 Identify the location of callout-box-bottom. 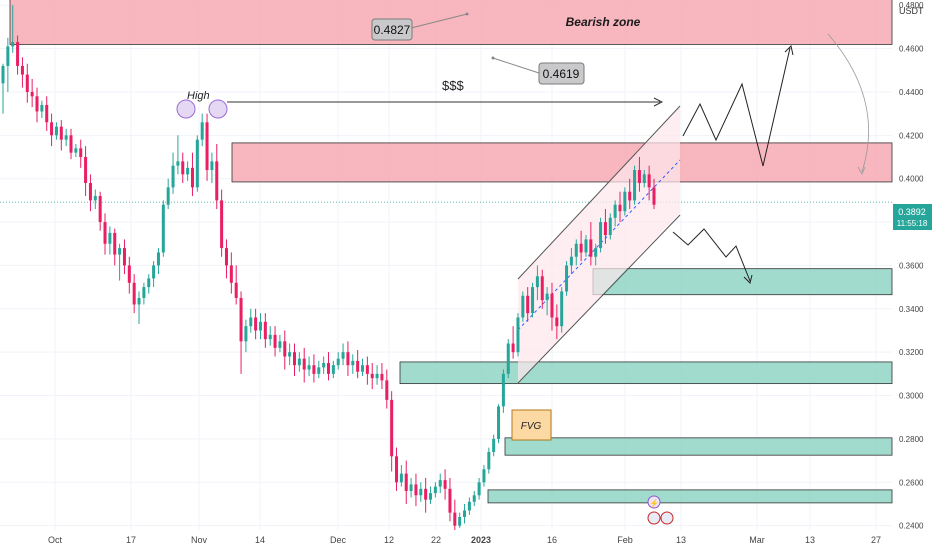
(561, 73).